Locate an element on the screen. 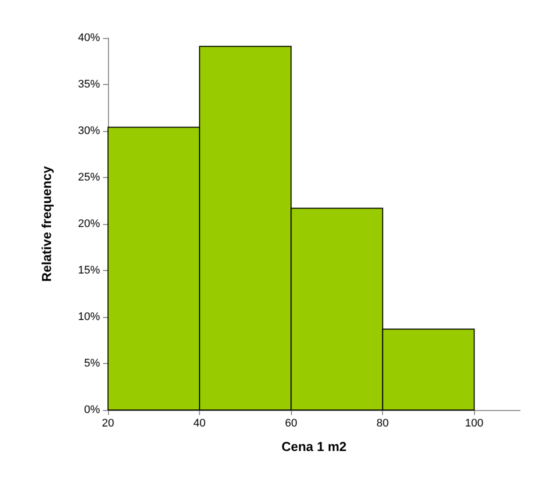  y-tick-label: 0% is located at coordinates (92, 410).